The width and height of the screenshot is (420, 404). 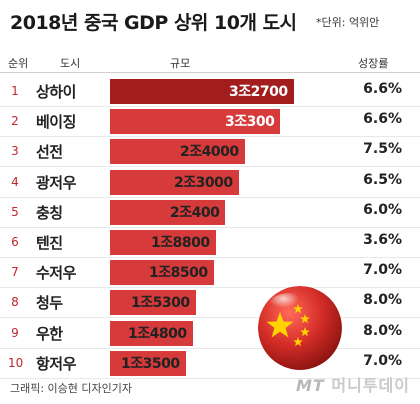 I want to click on rank-label: 10, so click(x=16, y=362).